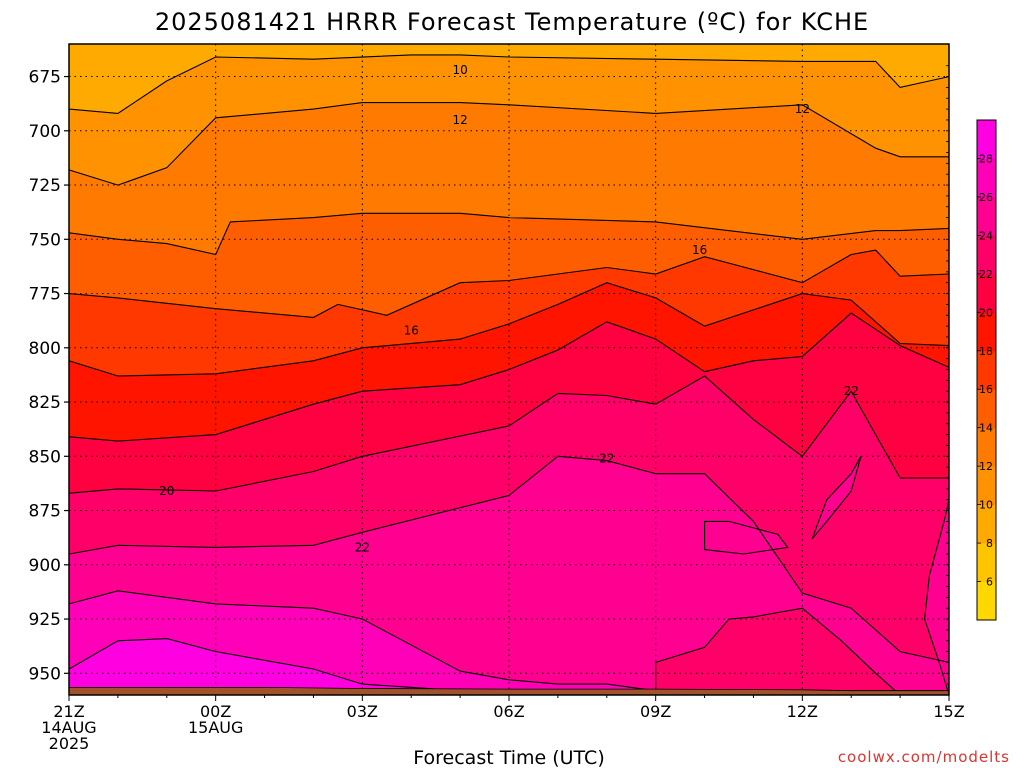 This screenshot has height=768, width=1024. Describe the element at coordinates (508, 711) in the screenshot. I see `x-tick-label: 06Z` at that location.